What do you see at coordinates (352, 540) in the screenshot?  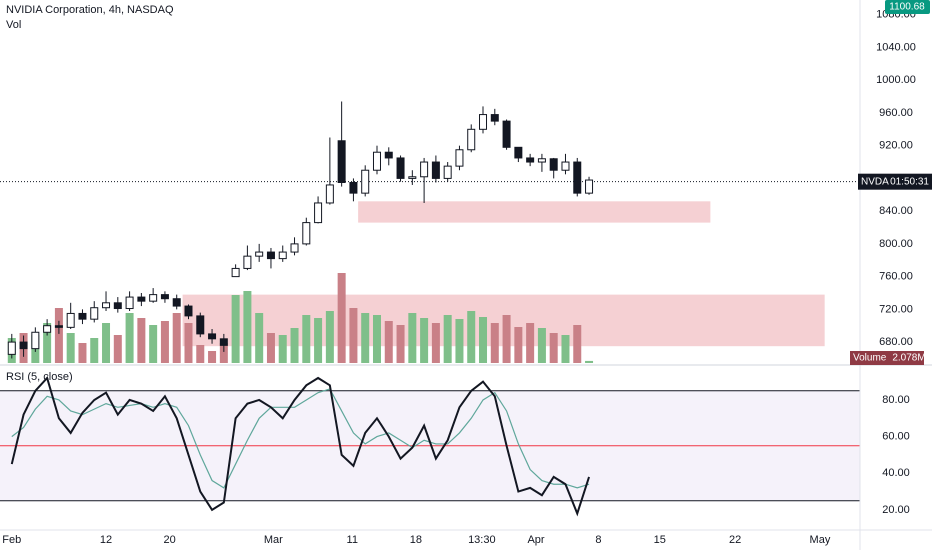 I see `x-tick-label: 11` at bounding box center [352, 540].